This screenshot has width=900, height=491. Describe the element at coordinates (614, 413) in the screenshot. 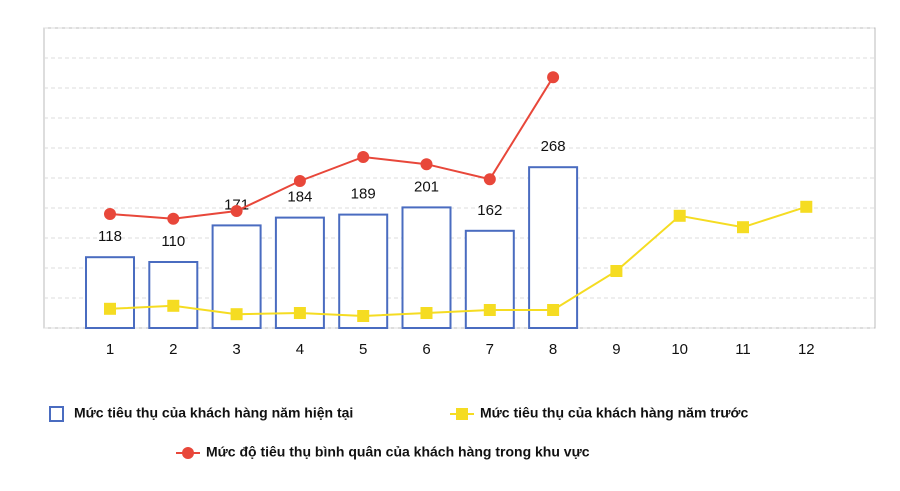

I see `legend-label: Mức tiêu thụ của khách hàng năm trước` at that location.